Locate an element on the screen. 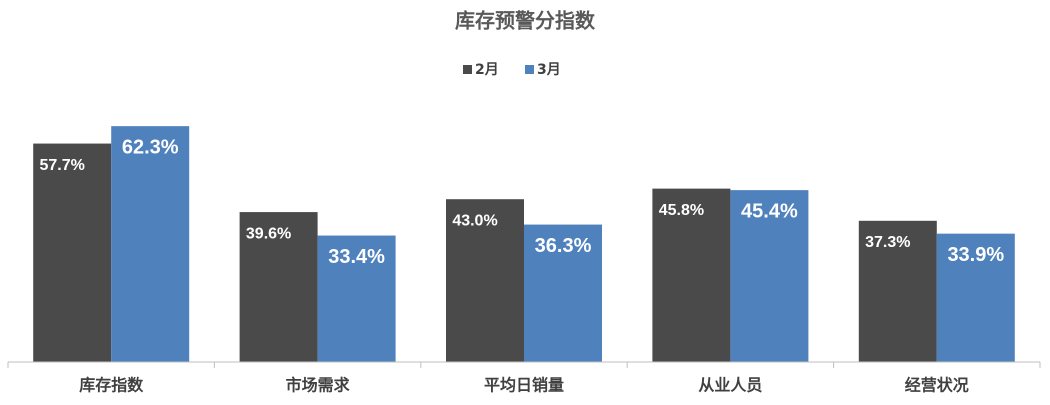  value-label: 33.4% is located at coordinates (356, 257).